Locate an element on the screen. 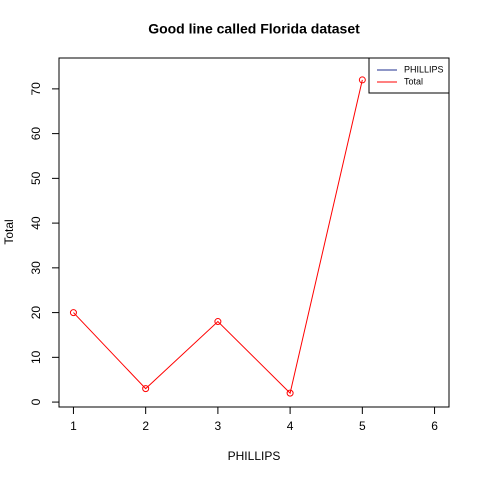  x-tick-label: 5 is located at coordinates (362, 426).